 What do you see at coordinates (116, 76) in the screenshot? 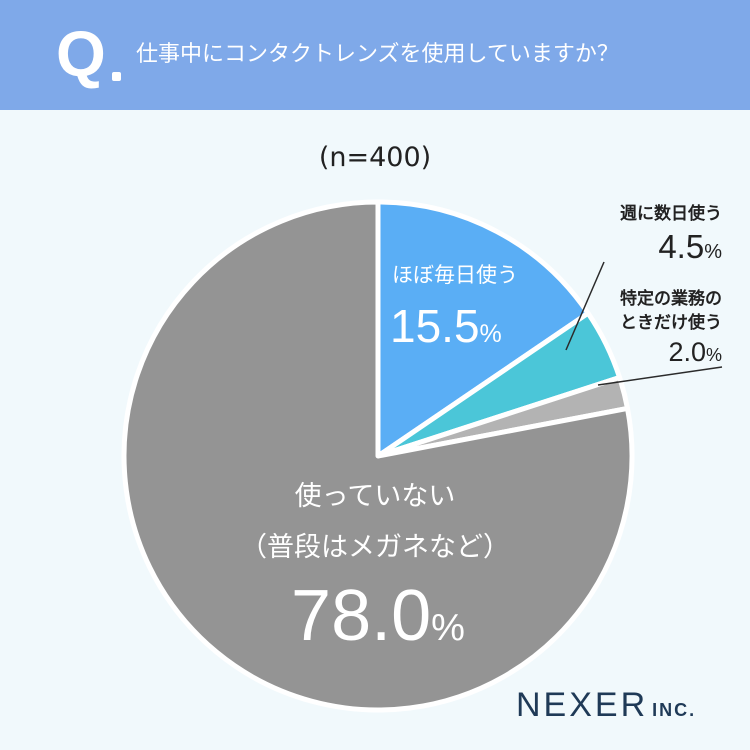
I see `q-dot-decoration` at bounding box center [116, 76].